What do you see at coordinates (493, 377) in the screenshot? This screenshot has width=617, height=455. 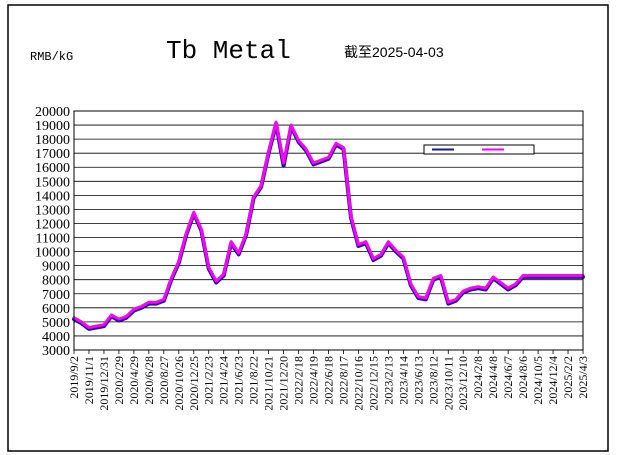 I see `x-tick-label: 2024/4/8` at bounding box center [493, 377].